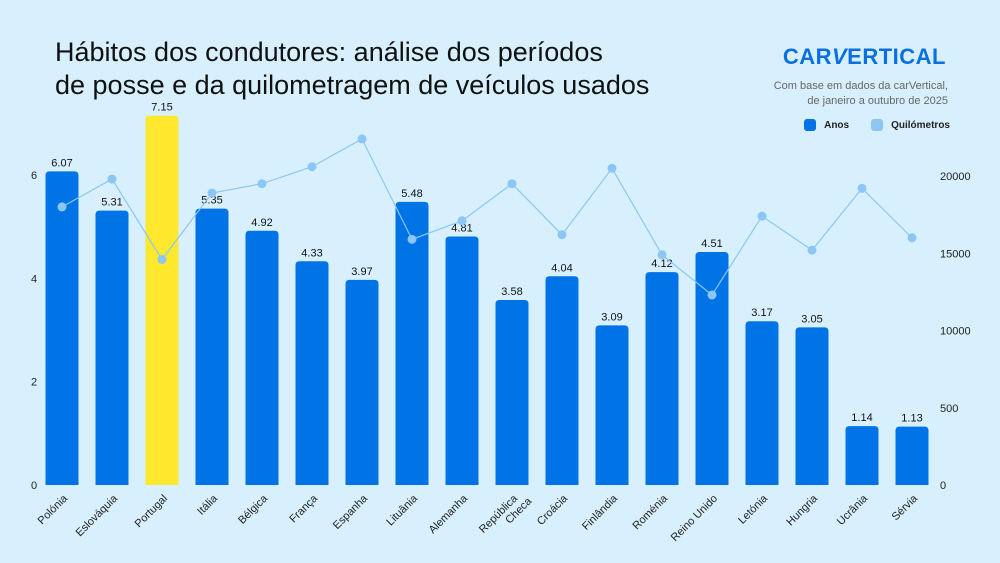  Describe the element at coordinates (955, 177) in the screenshot. I see `y-right-tick-label: 20000` at that location.